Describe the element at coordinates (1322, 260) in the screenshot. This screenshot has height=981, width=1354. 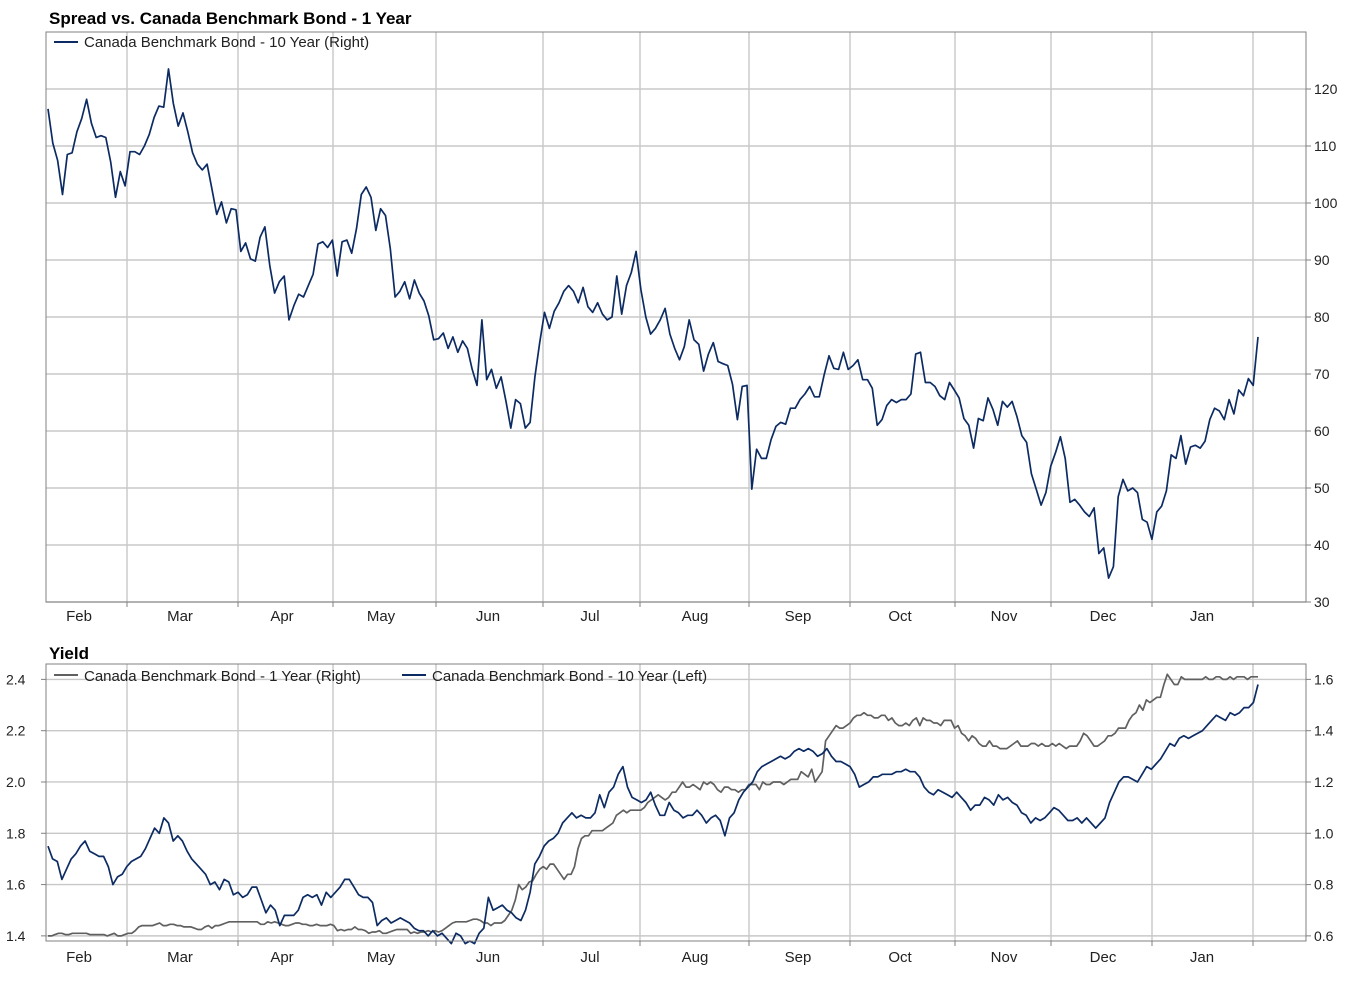
I see `y-tick-label-right: 90` at that location.